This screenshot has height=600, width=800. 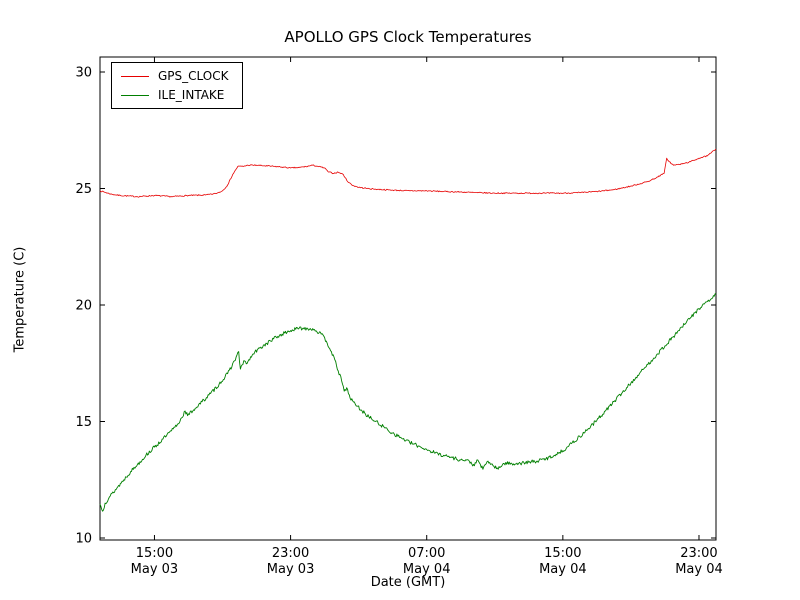 What do you see at coordinates (193, 76) in the screenshot?
I see `legend-label-gps-clock: GPS_CLOCK` at bounding box center [193, 76].